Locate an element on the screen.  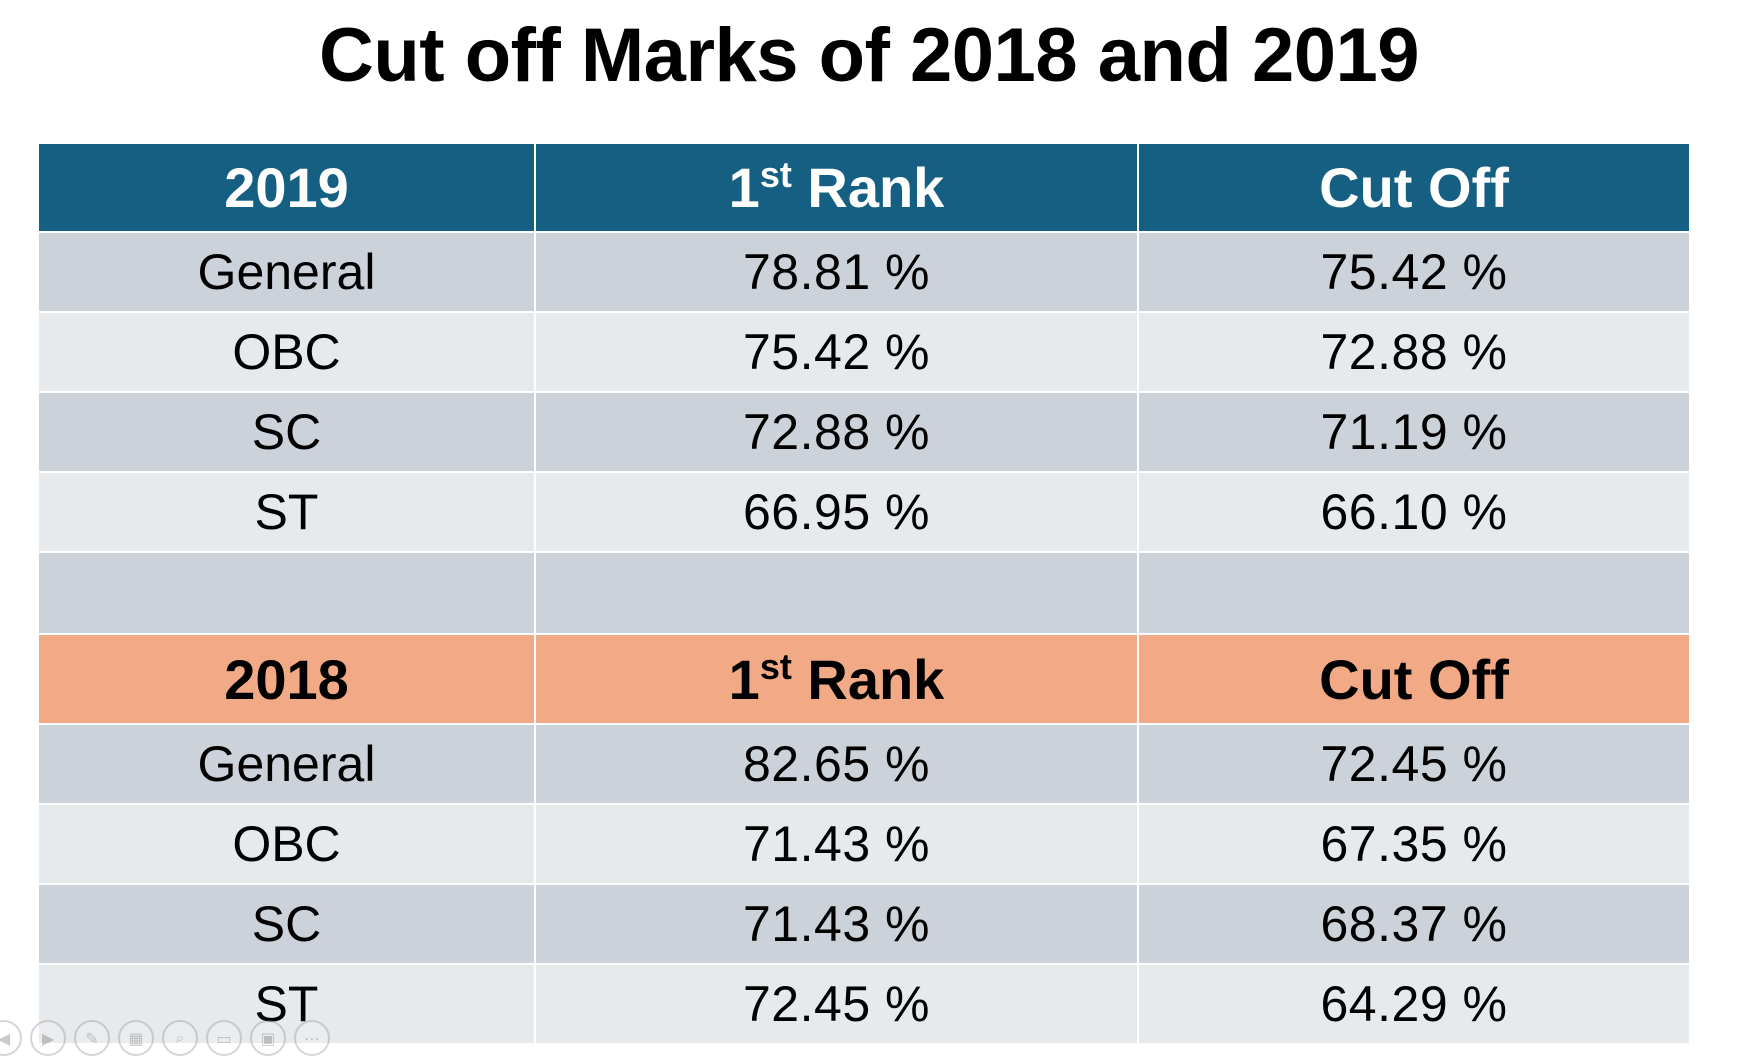
table-row: SC 71.43 % 68.37 % is located at coordinates (864, 924).